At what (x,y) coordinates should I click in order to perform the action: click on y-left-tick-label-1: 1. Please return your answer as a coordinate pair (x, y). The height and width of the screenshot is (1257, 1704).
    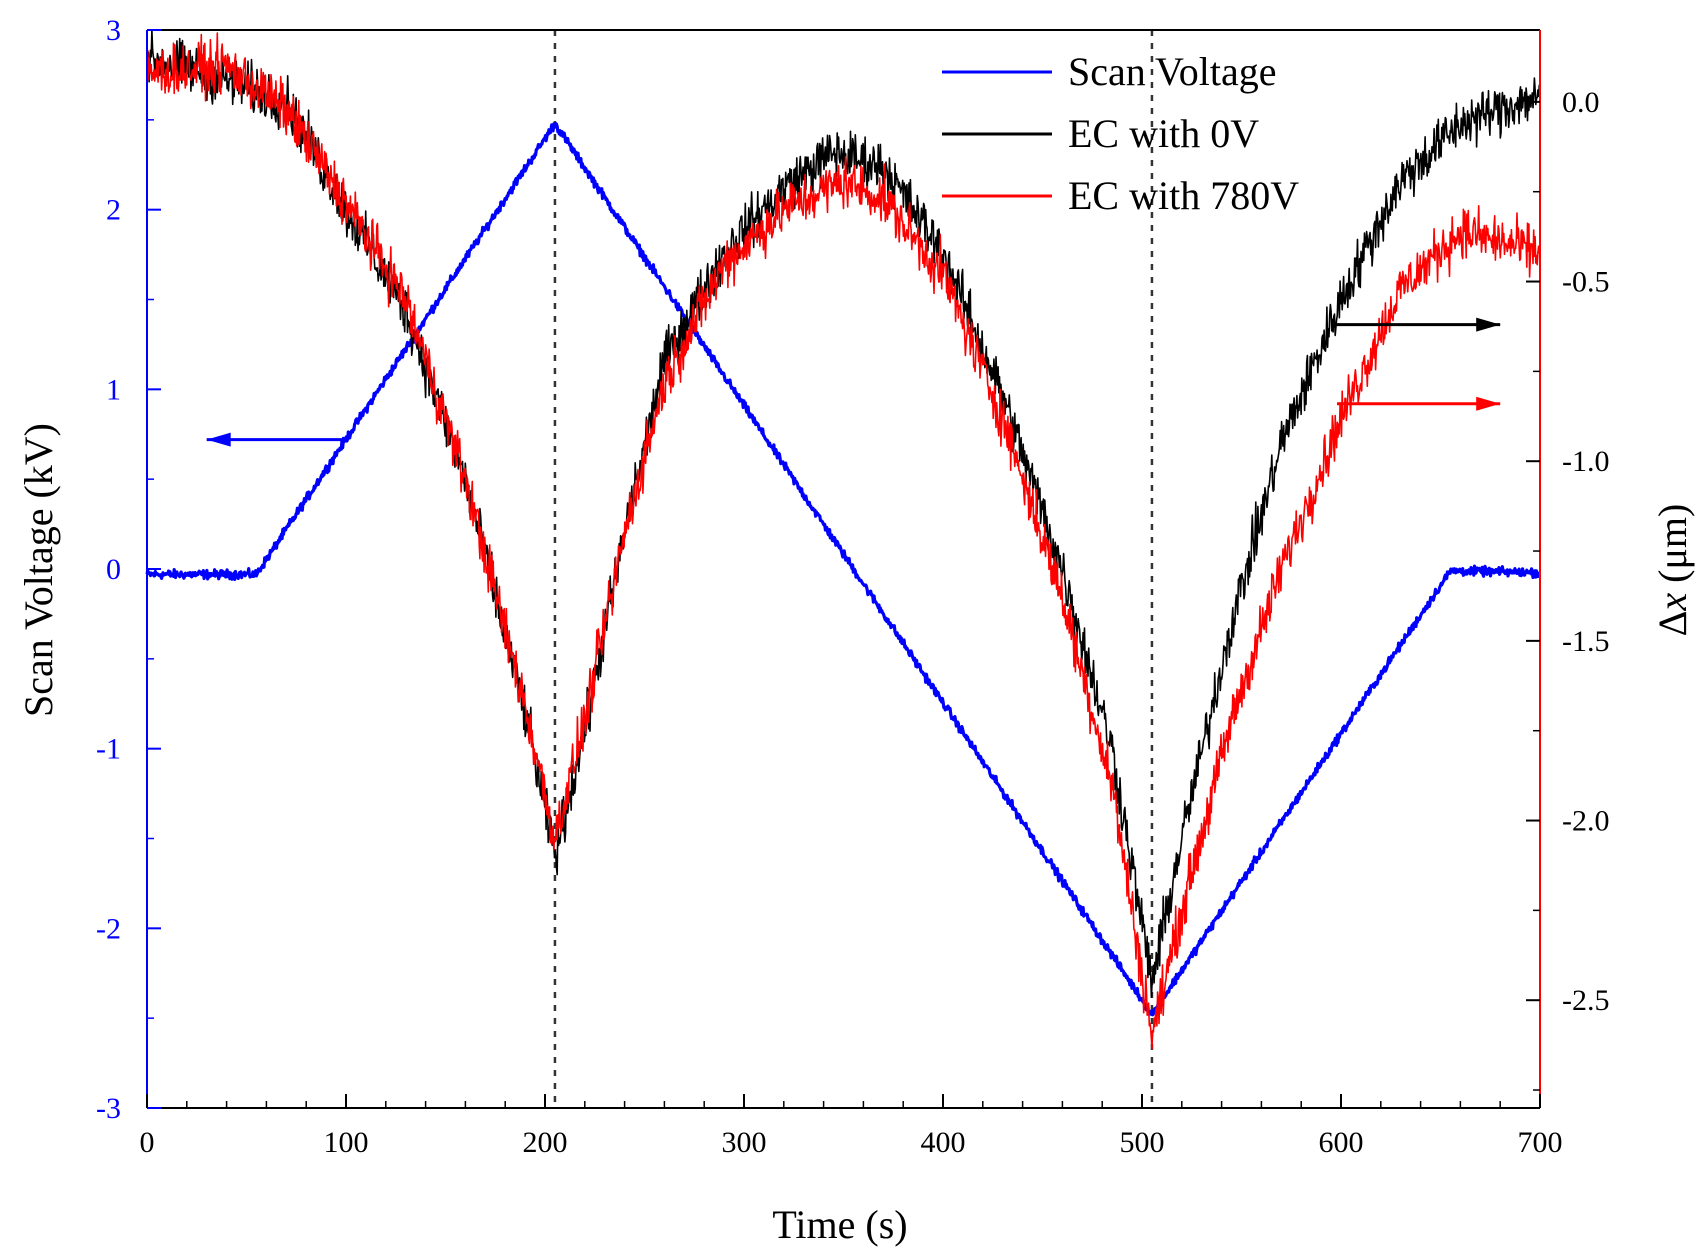
    Looking at the image, I should click on (113, 389).